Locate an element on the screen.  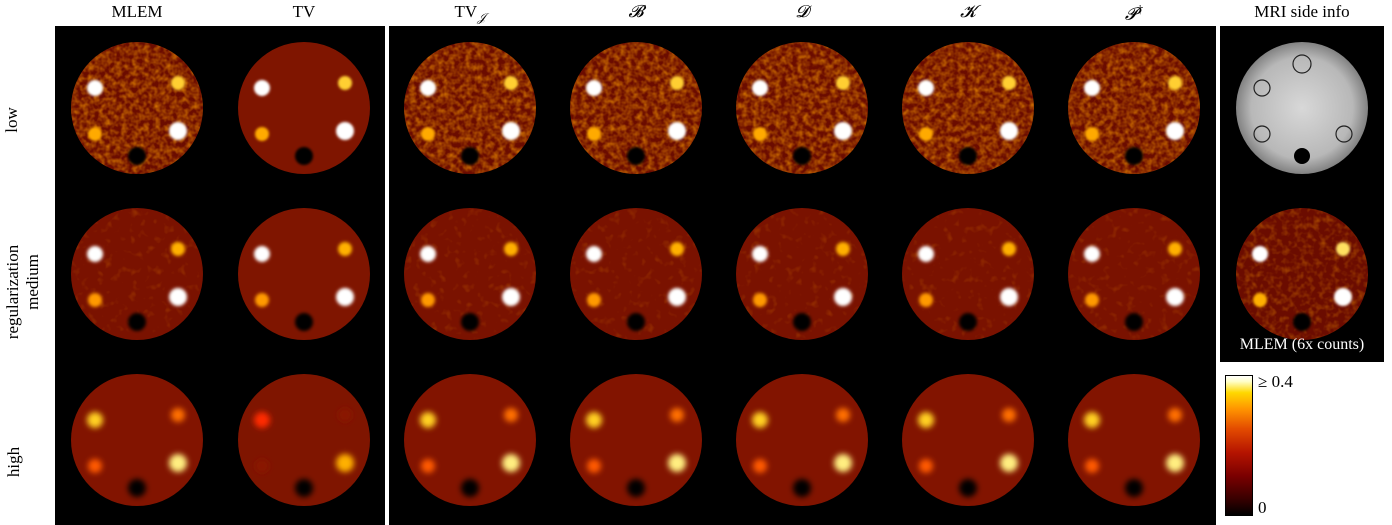
image-low-b is located at coordinates (636, 108).